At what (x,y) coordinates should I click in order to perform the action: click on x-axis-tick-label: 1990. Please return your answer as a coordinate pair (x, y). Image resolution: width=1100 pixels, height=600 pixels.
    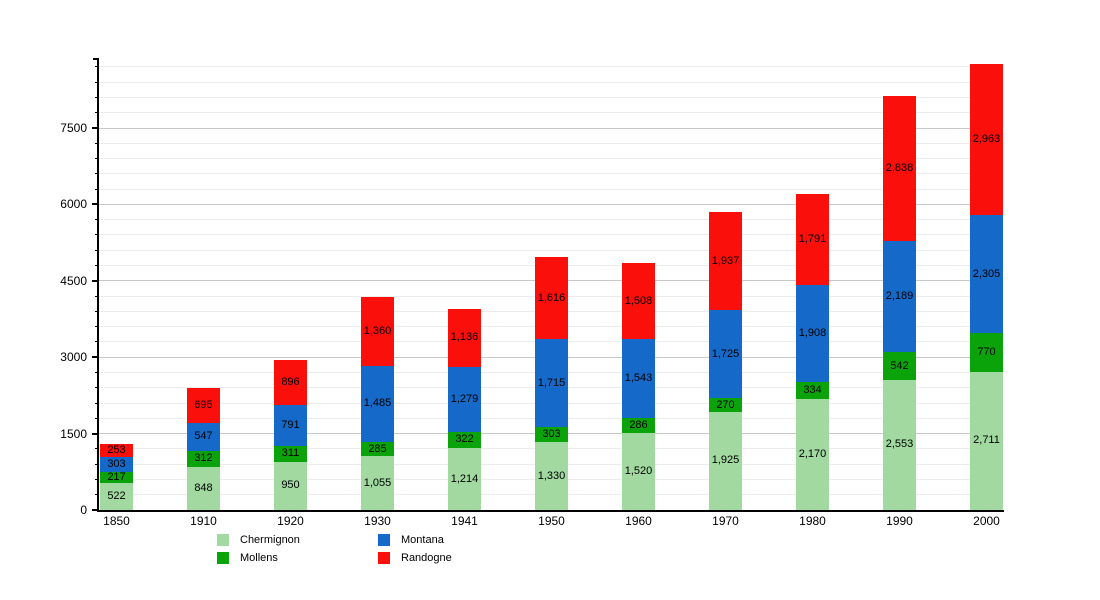
    Looking at the image, I should click on (899, 521).